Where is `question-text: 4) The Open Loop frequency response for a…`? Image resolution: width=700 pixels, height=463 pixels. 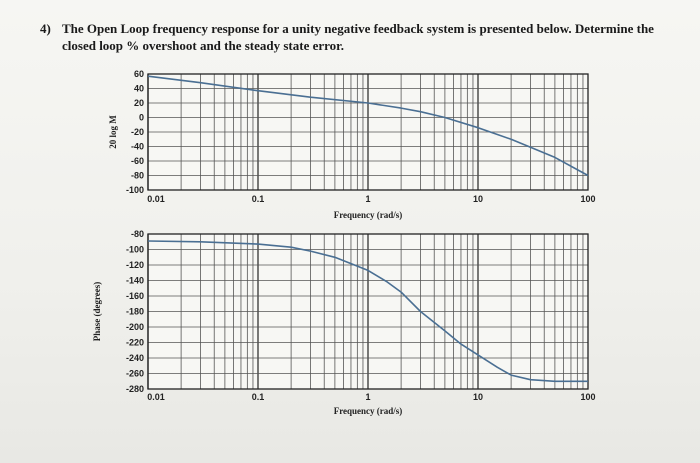
question-text: 4) The Open Loop frequency response for a… is located at coordinates (350, 37).